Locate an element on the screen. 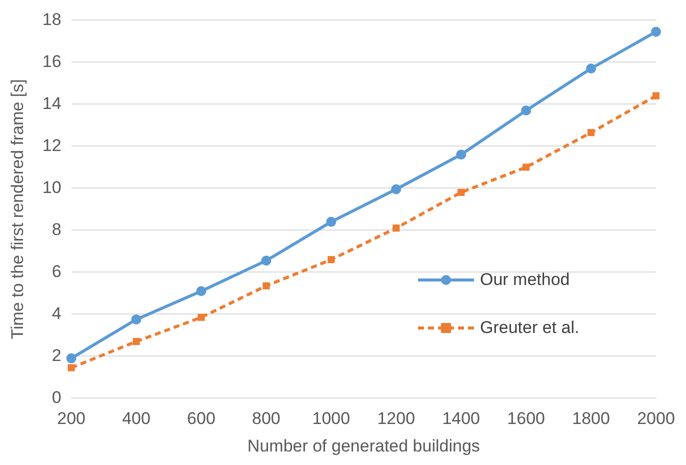  y-tick-label: 2 is located at coordinates (57, 355).